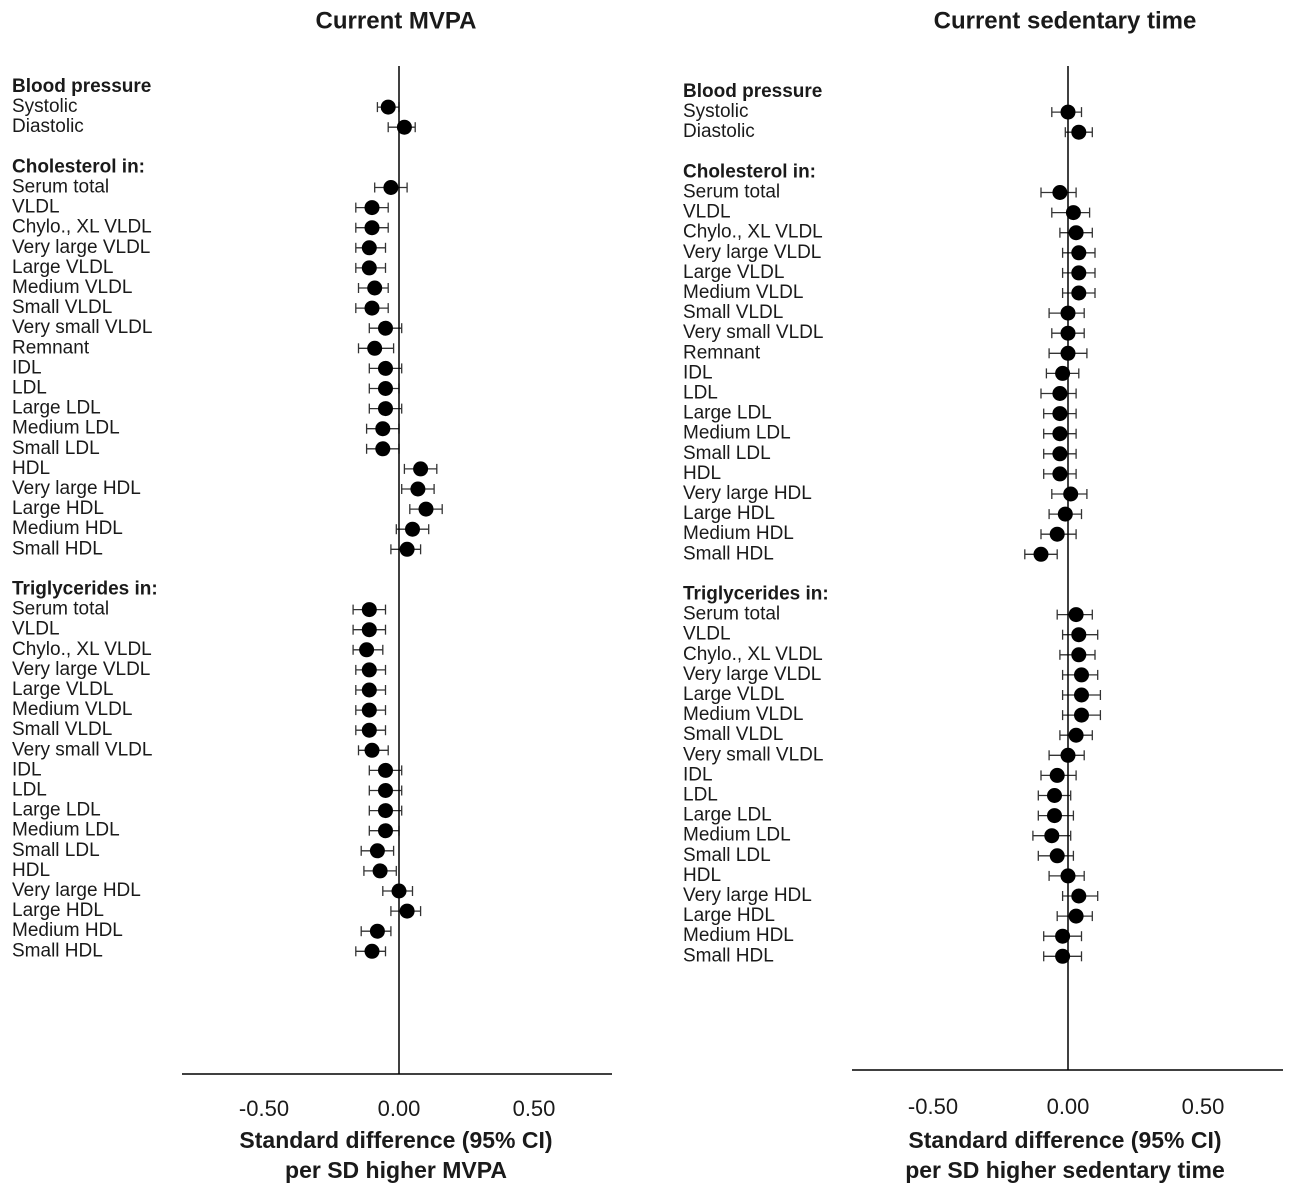  Describe the element at coordinates (727, 413) in the screenshot. I see `row-label: Large LDL` at that location.